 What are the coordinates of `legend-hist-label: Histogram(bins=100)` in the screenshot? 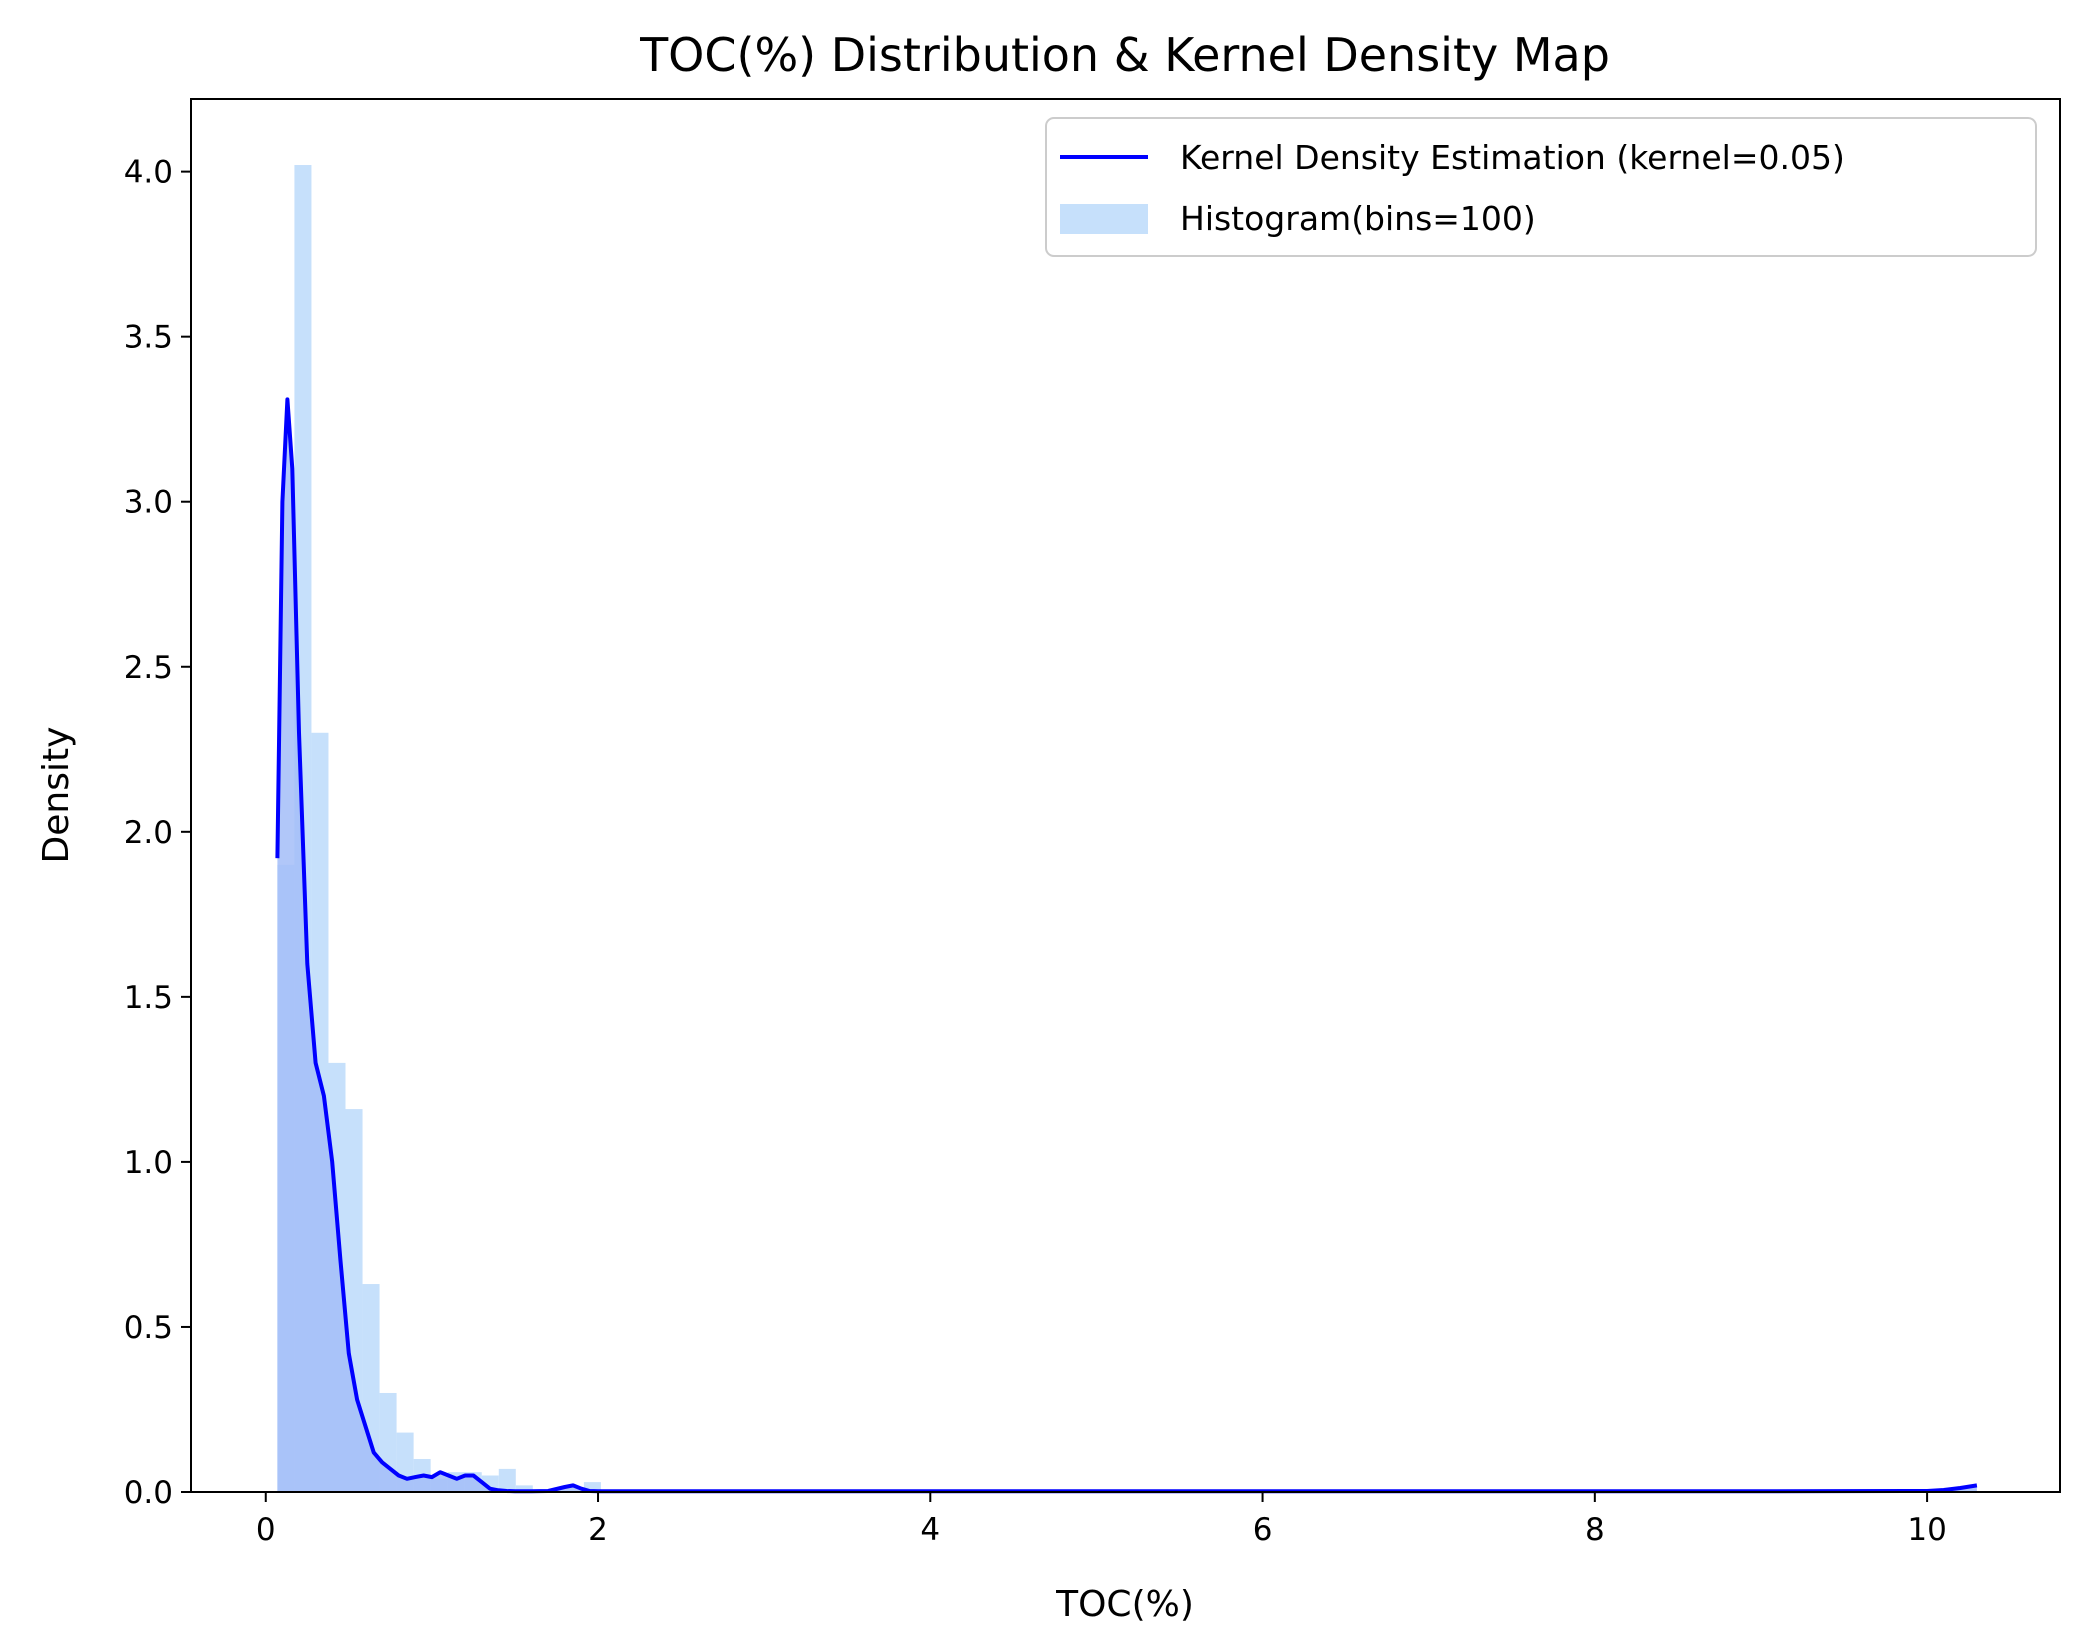 It's located at (1358, 218).